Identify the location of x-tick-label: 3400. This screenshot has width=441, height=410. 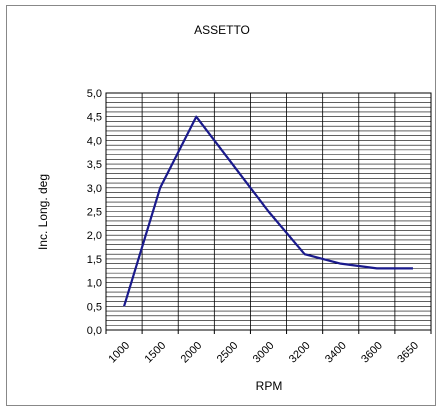
(336, 353).